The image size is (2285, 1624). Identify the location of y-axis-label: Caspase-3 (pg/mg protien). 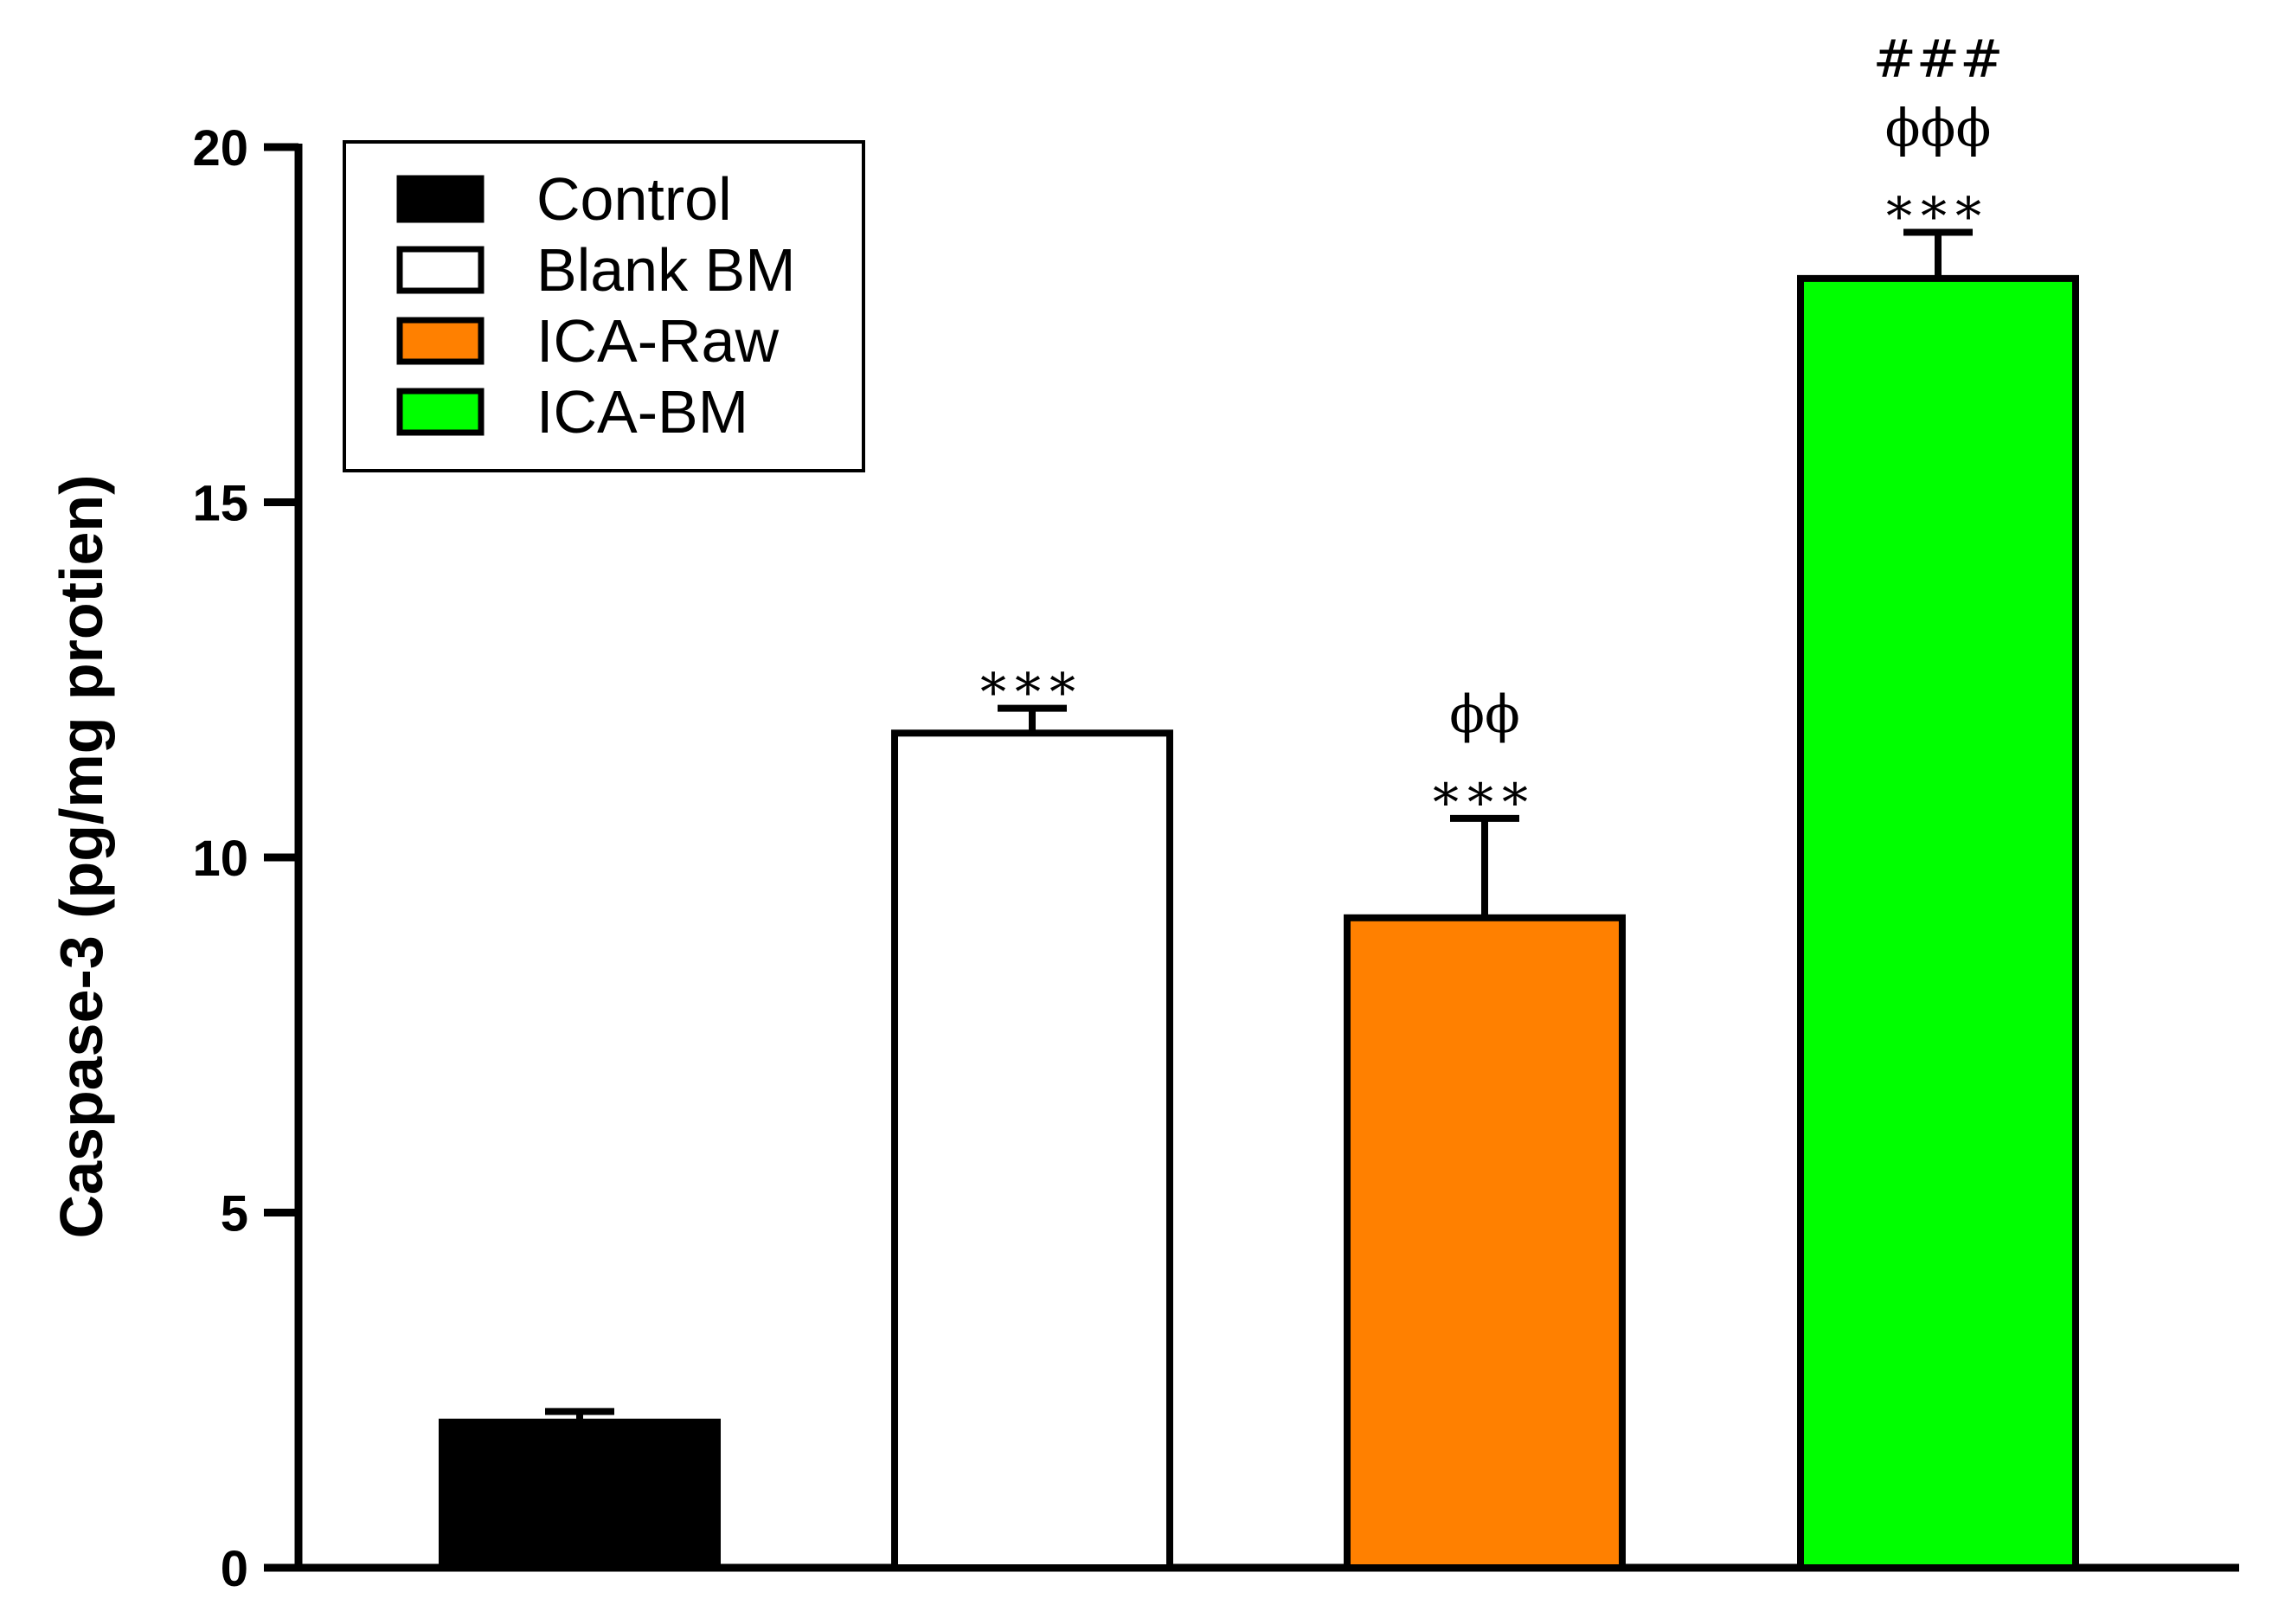
(81, 857).